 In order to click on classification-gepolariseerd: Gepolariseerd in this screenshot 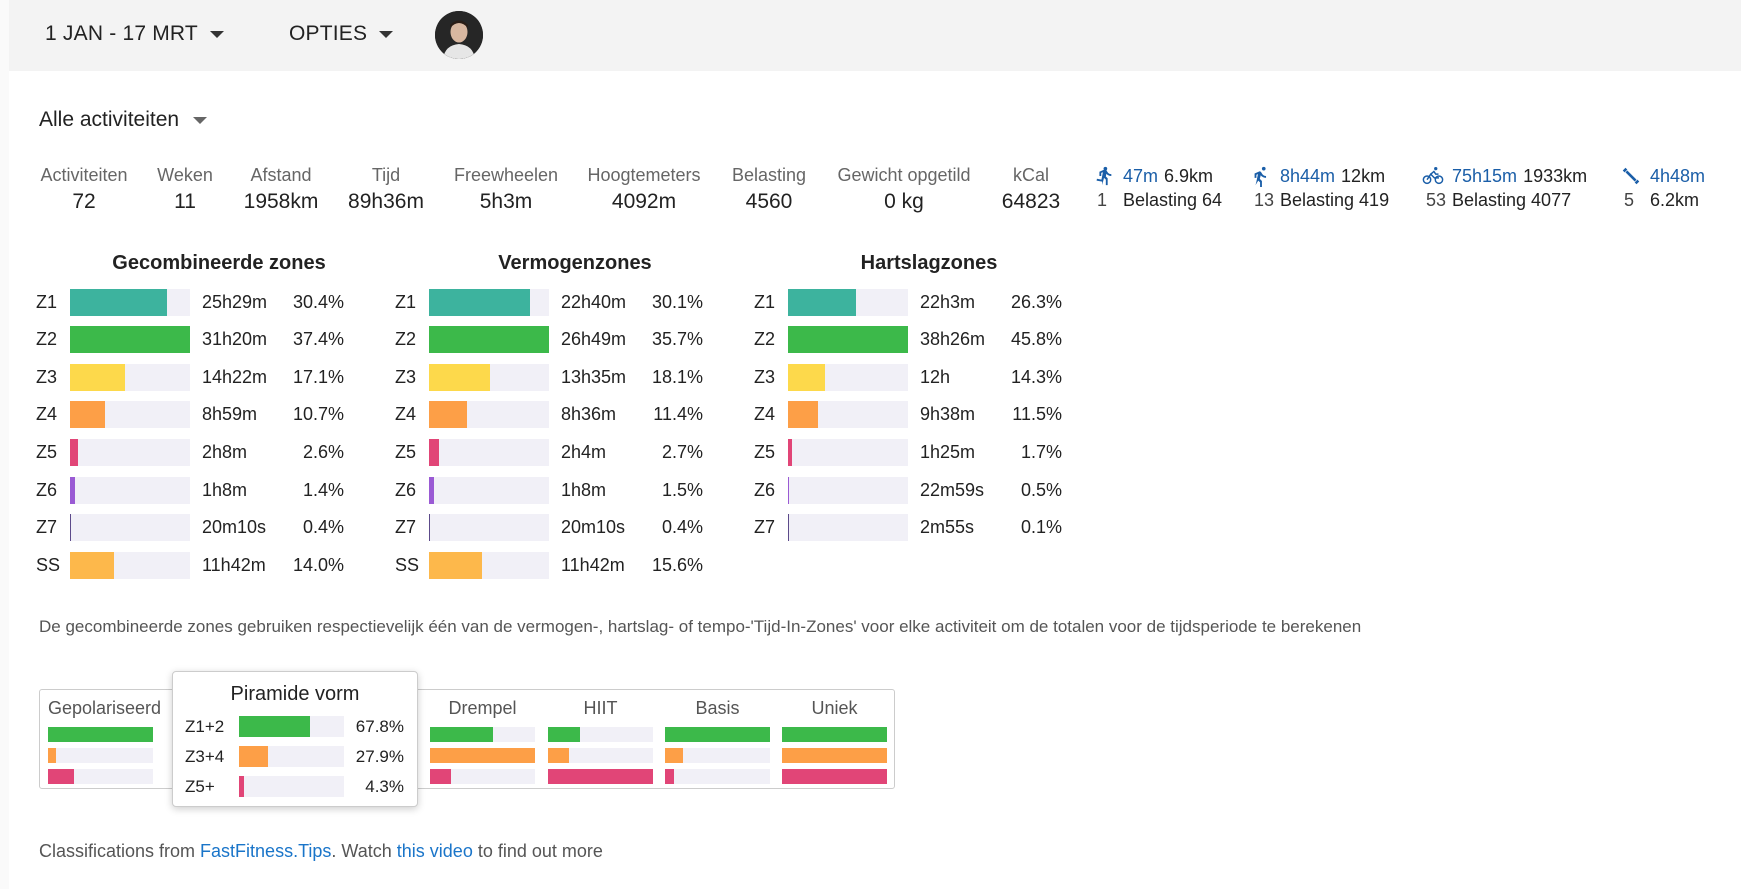, I will do `click(104, 744)`.